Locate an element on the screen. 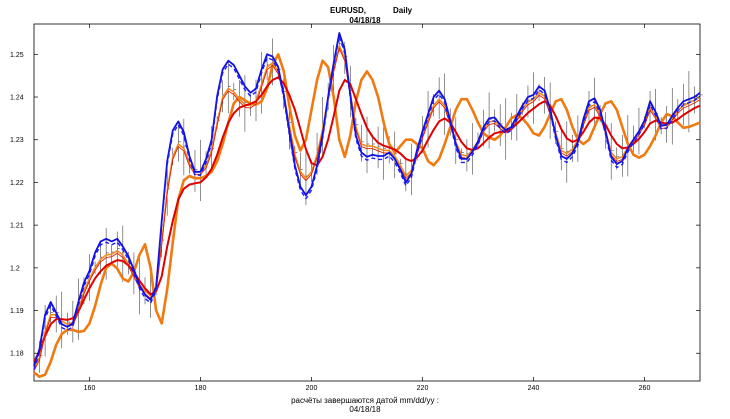 This screenshot has height=419, width=730. title-timeframe: Daily is located at coordinates (403, 10).